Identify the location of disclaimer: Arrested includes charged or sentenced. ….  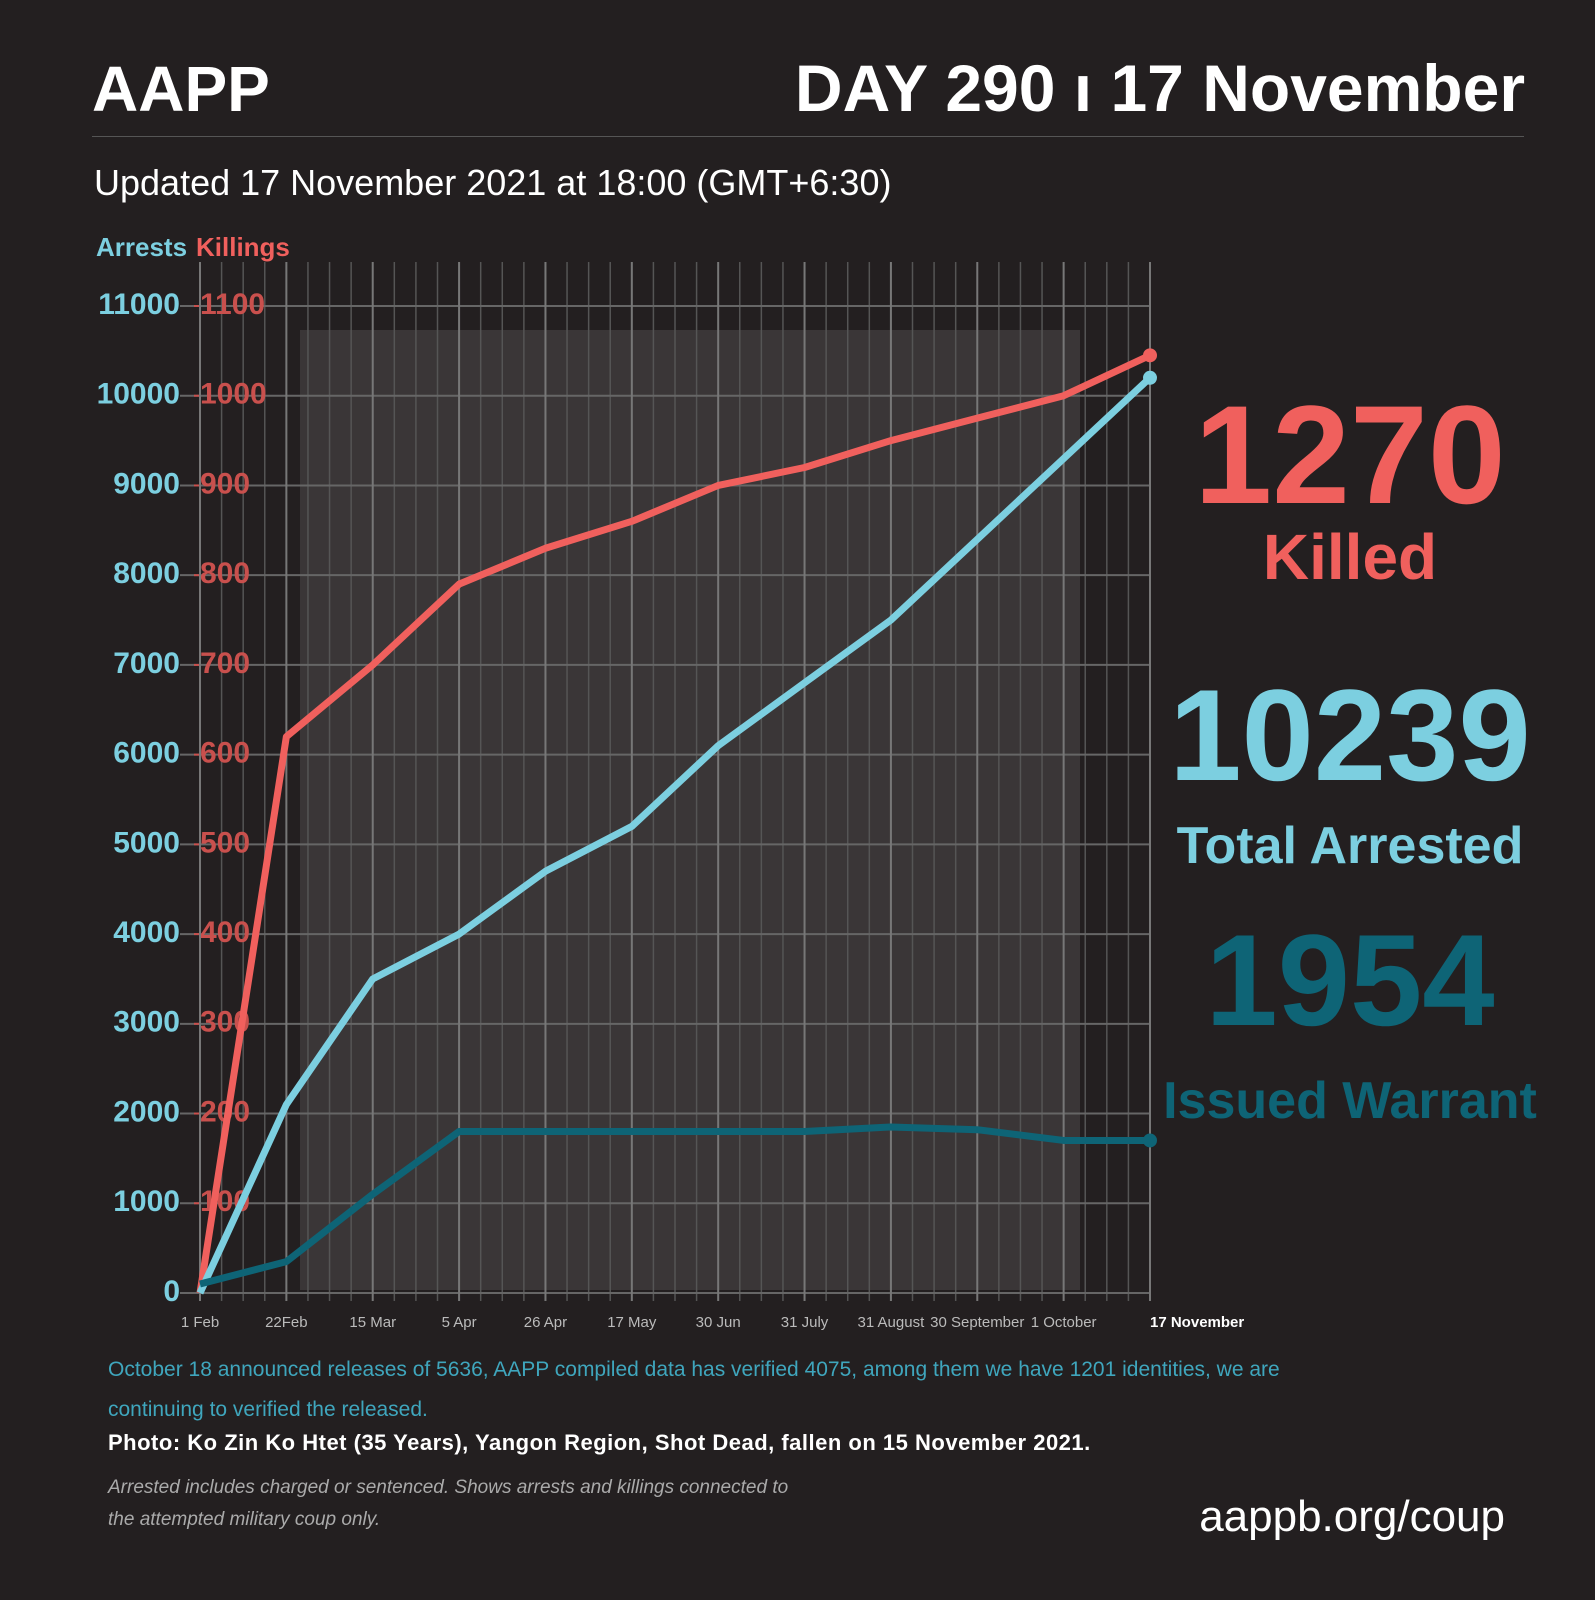
(448, 1503).